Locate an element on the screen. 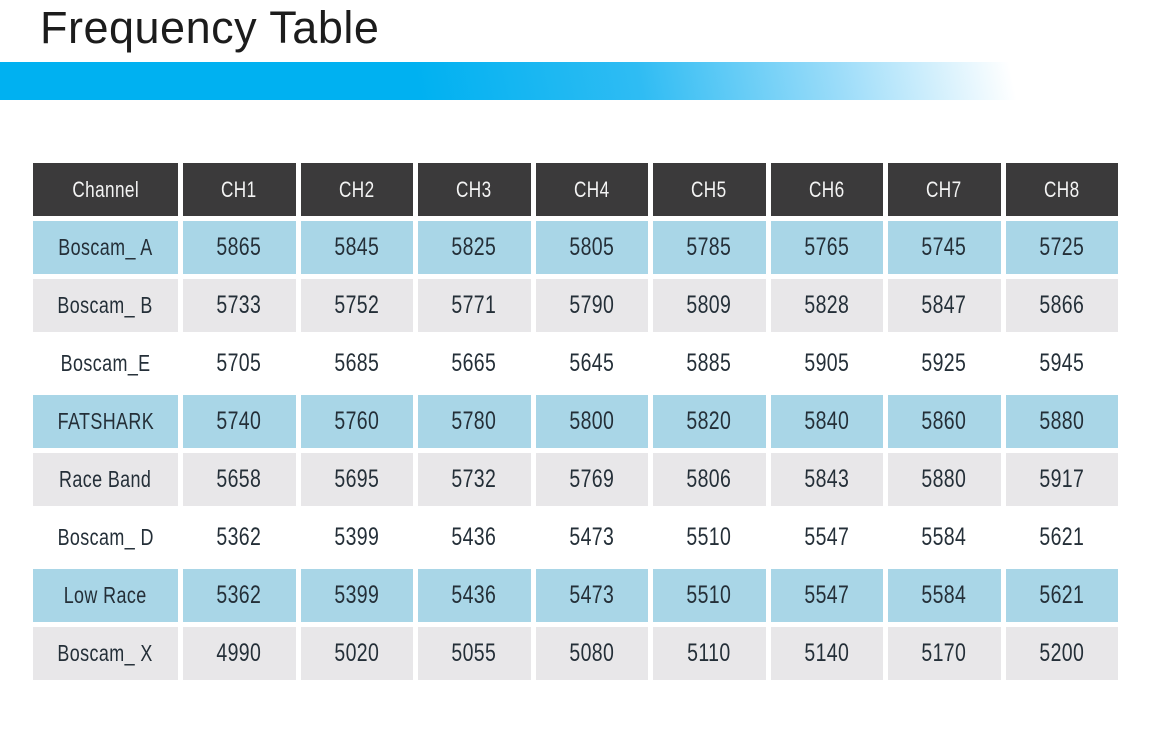 This screenshot has height=734, width=1161. frequency-cell: 5200 is located at coordinates (1061, 653).